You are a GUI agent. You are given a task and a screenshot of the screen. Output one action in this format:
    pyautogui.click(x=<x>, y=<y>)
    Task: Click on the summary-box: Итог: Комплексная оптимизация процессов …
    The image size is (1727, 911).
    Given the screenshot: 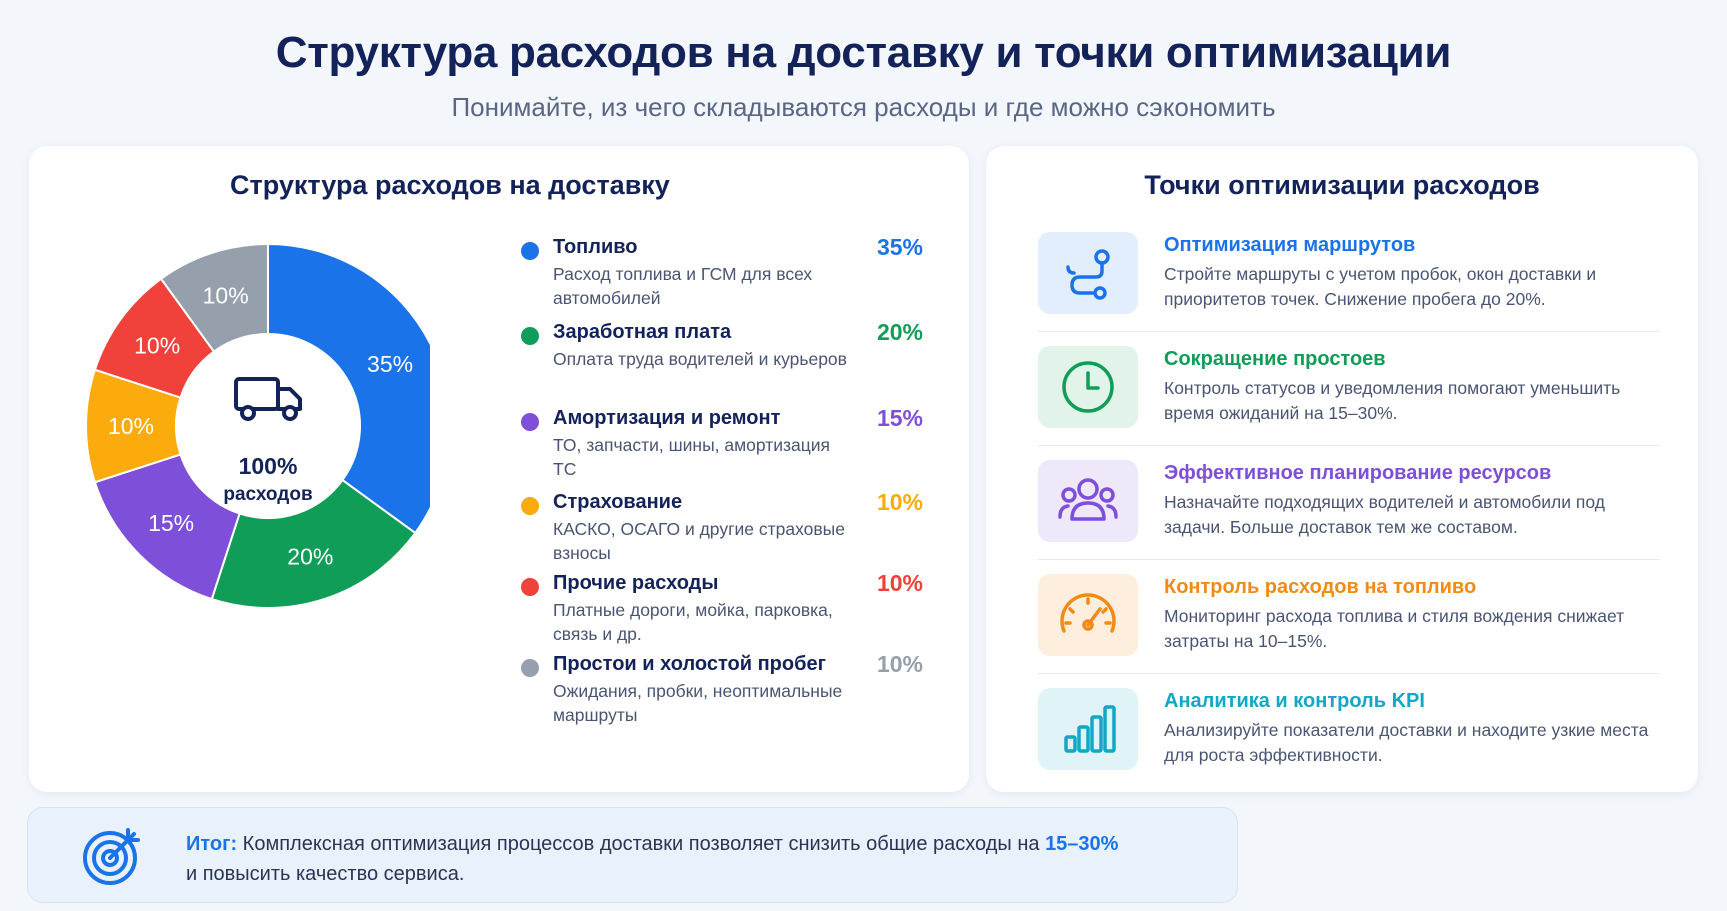 What is the action you would take?
    pyautogui.click(x=632, y=855)
    